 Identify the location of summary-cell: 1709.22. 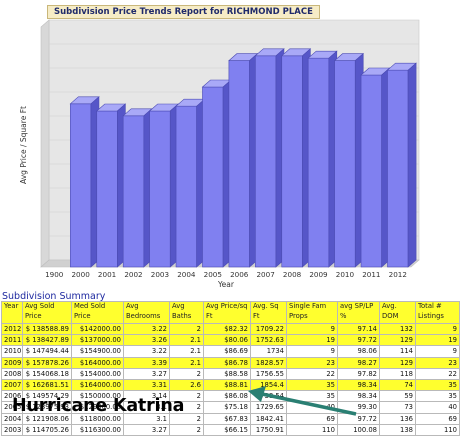
(268, 329).